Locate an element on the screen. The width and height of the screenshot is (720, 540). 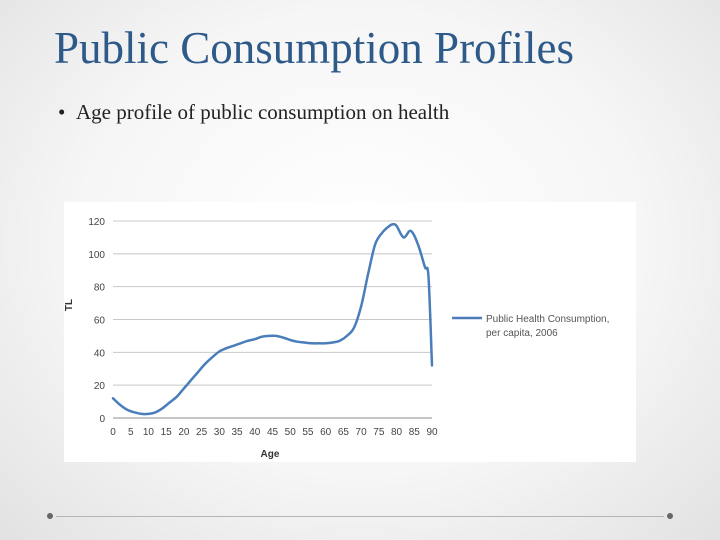
x-tick-label: 35 is located at coordinates (237, 432).